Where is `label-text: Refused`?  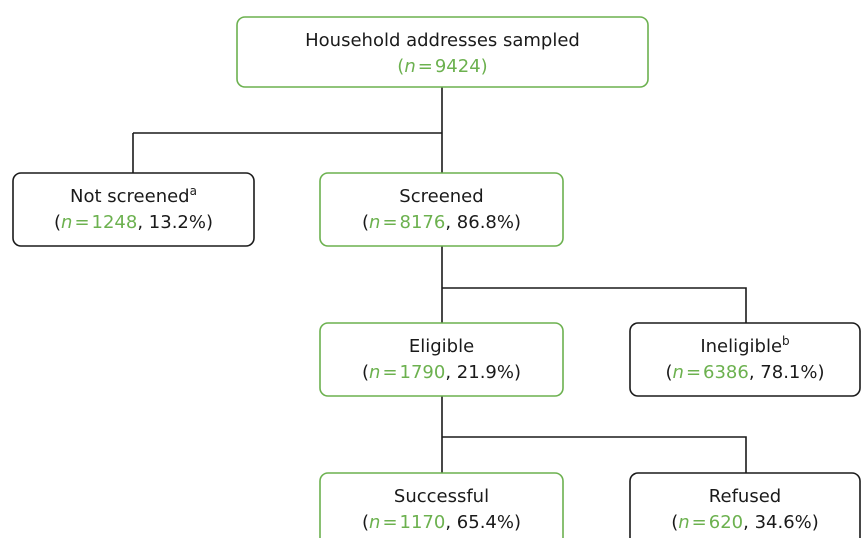 label-text: Refused is located at coordinates (745, 496).